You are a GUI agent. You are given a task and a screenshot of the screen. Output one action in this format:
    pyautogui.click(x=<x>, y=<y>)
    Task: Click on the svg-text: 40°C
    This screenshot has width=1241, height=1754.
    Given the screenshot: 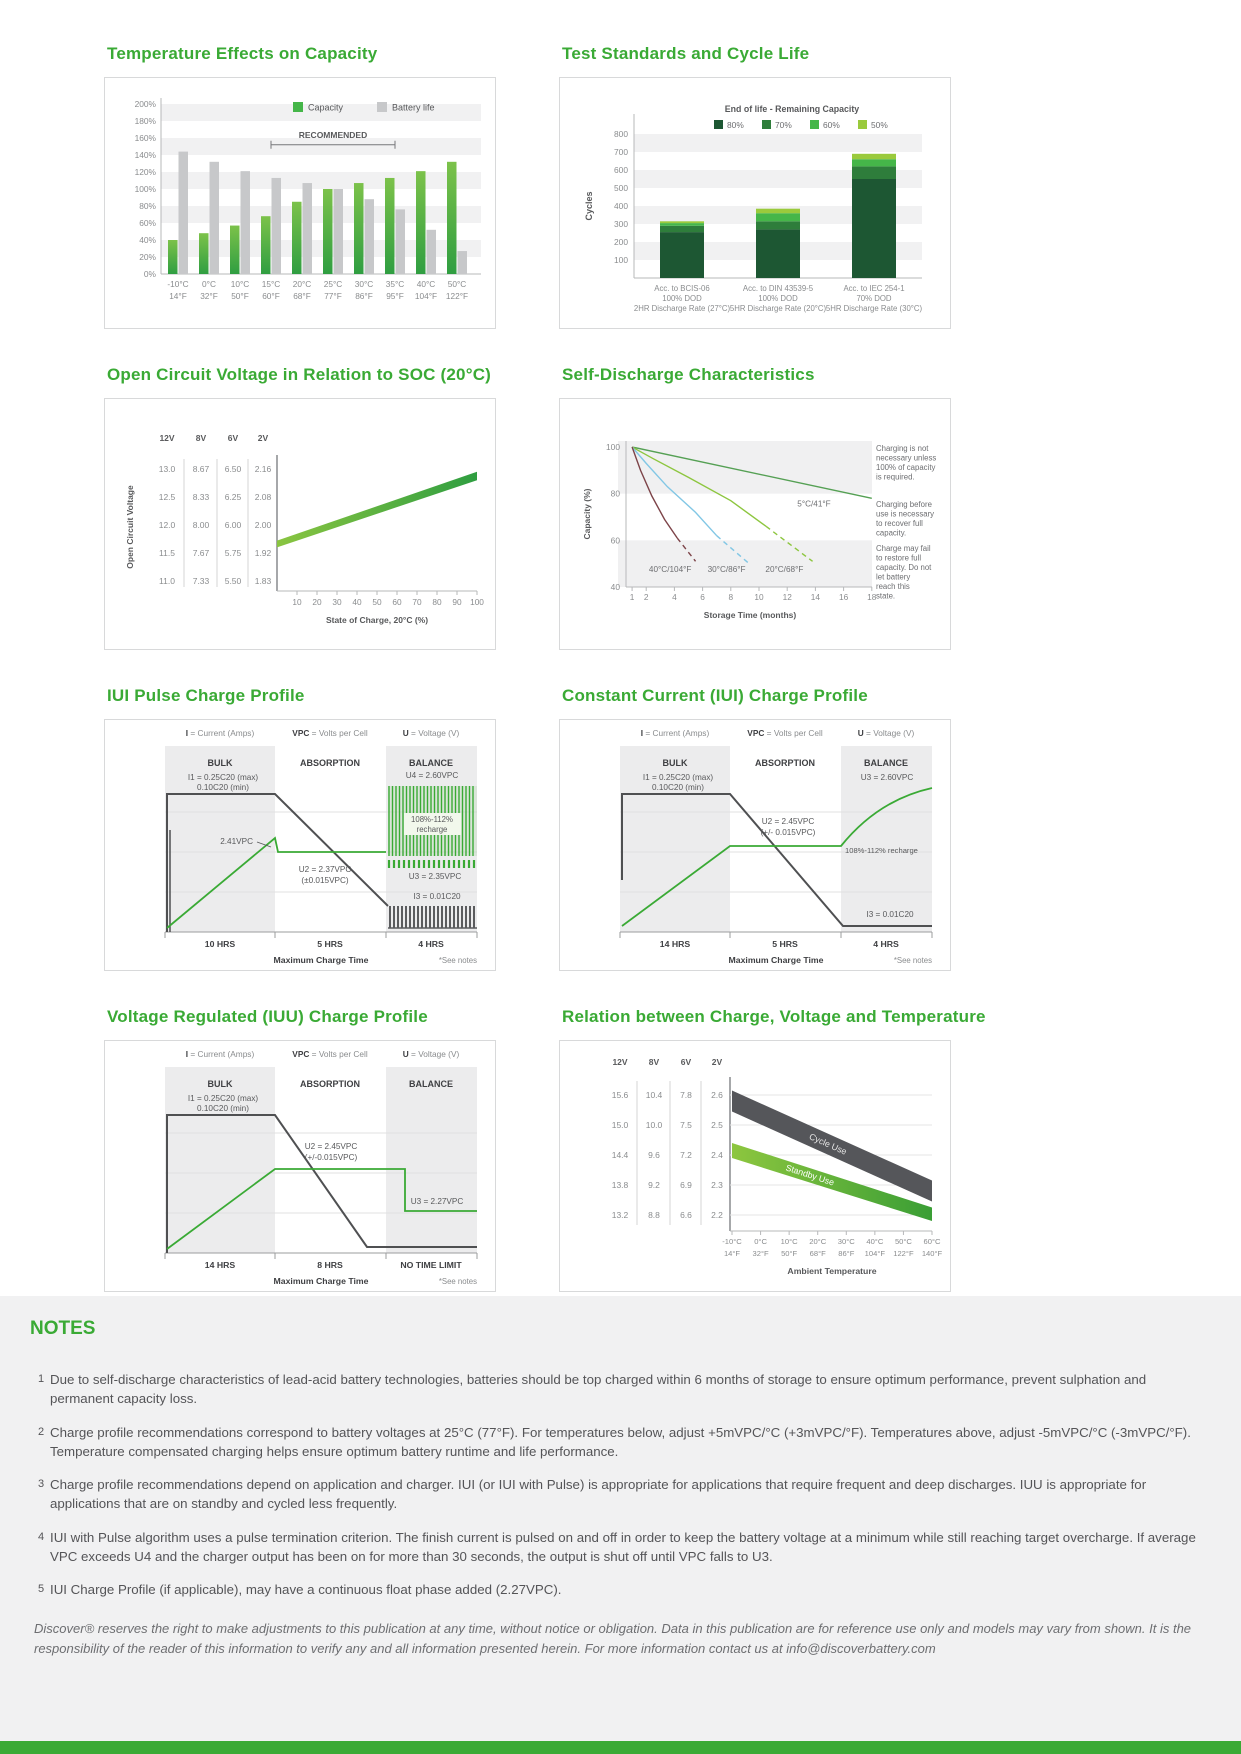 What is the action you would take?
    pyautogui.click(x=874, y=1241)
    